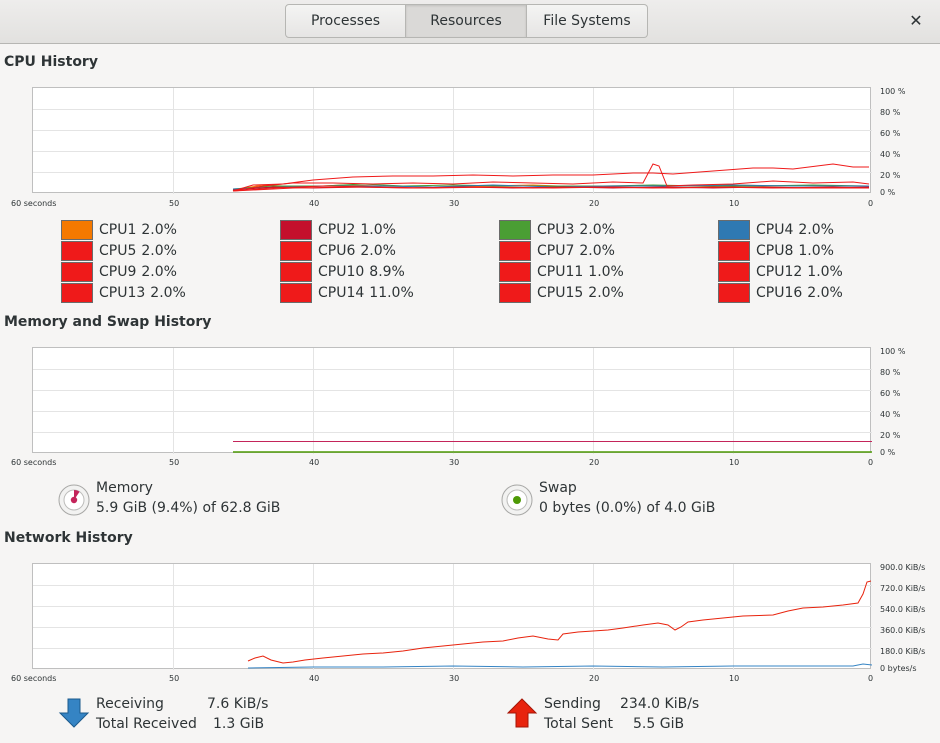 Image resolution: width=940 pixels, height=743 pixels. What do you see at coordinates (238, 704) in the screenshot?
I see `receiving-value: 7.6 KiB/s` at bounding box center [238, 704].